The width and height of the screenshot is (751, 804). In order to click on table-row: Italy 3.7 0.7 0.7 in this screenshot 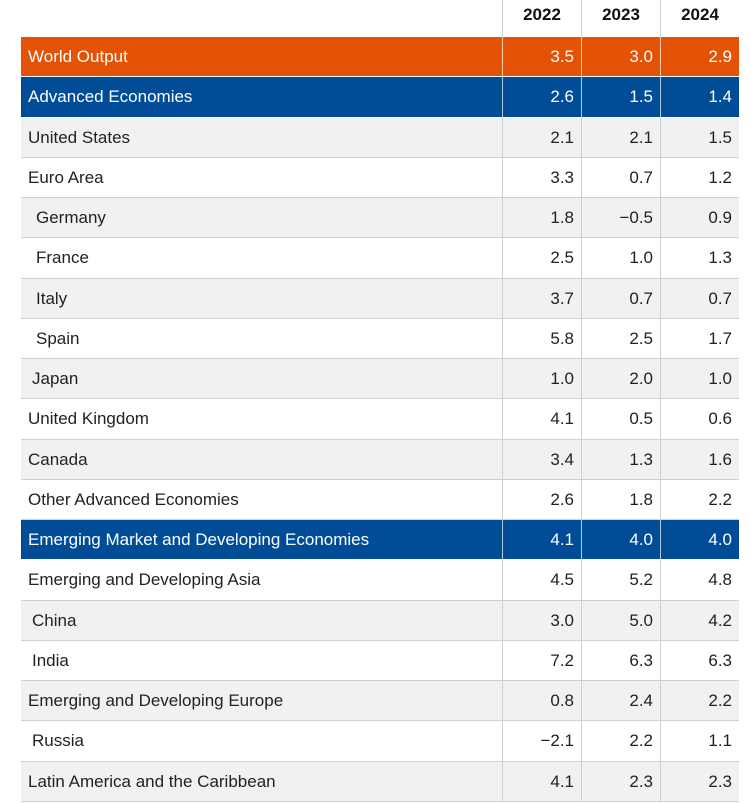, I will do `click(380, 298)`.